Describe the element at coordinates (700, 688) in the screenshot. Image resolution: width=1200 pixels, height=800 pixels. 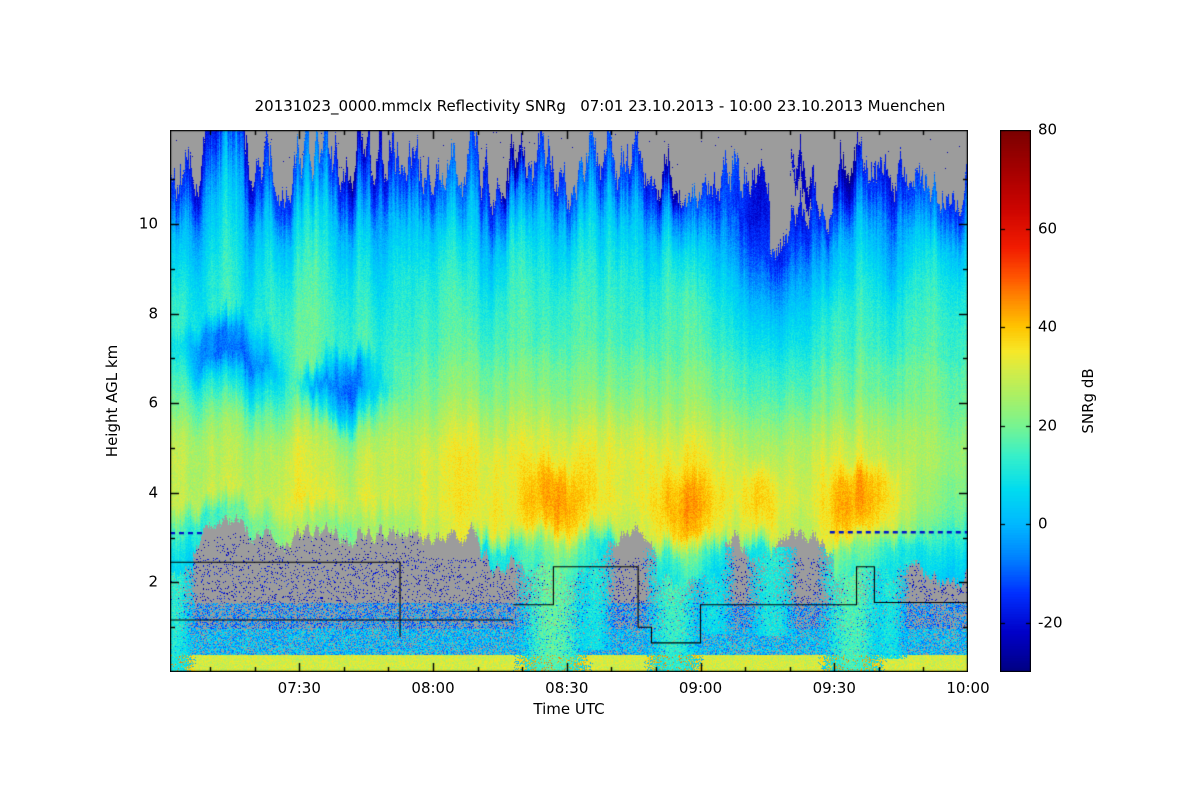
I see `x-tick-label: 09:00` at that location.